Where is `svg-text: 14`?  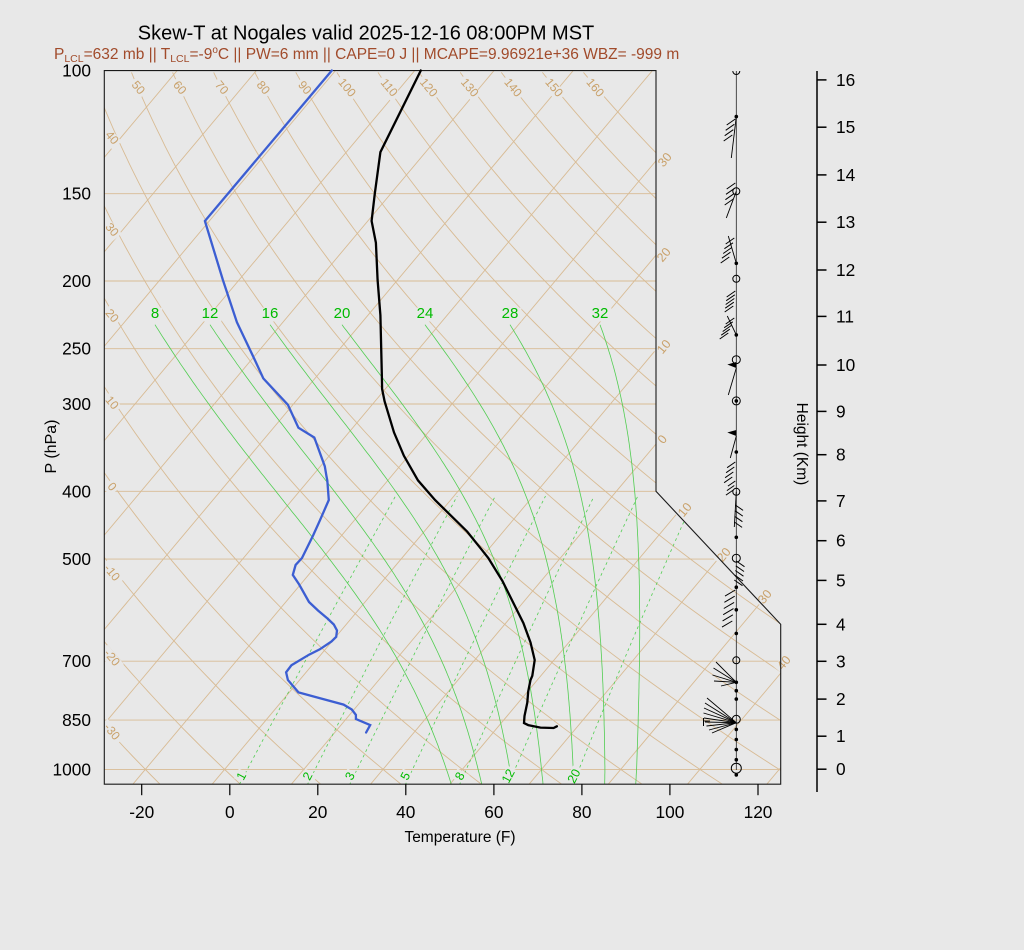
svg-text: 14 is located at coordinates (846, 175).